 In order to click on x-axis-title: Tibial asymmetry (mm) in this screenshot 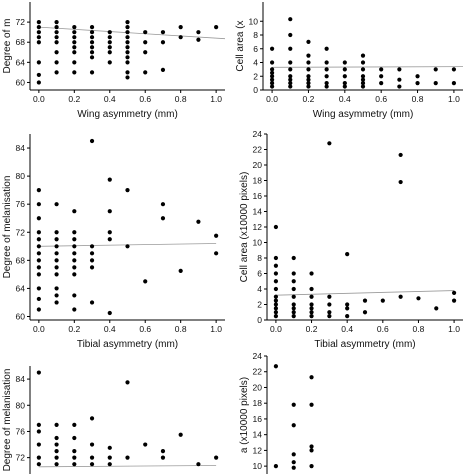, I will do `click(127, 344)`.